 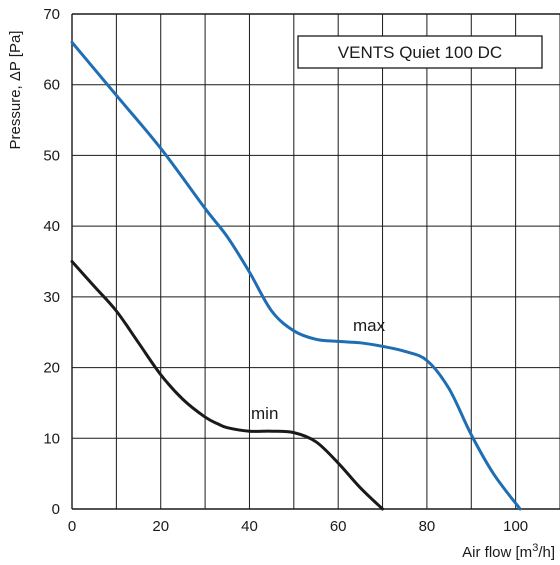 What do you see at coordinates (427, 526) in the screenshot?
I see `x-tick-label: 80` at bounding box center [427, 526].